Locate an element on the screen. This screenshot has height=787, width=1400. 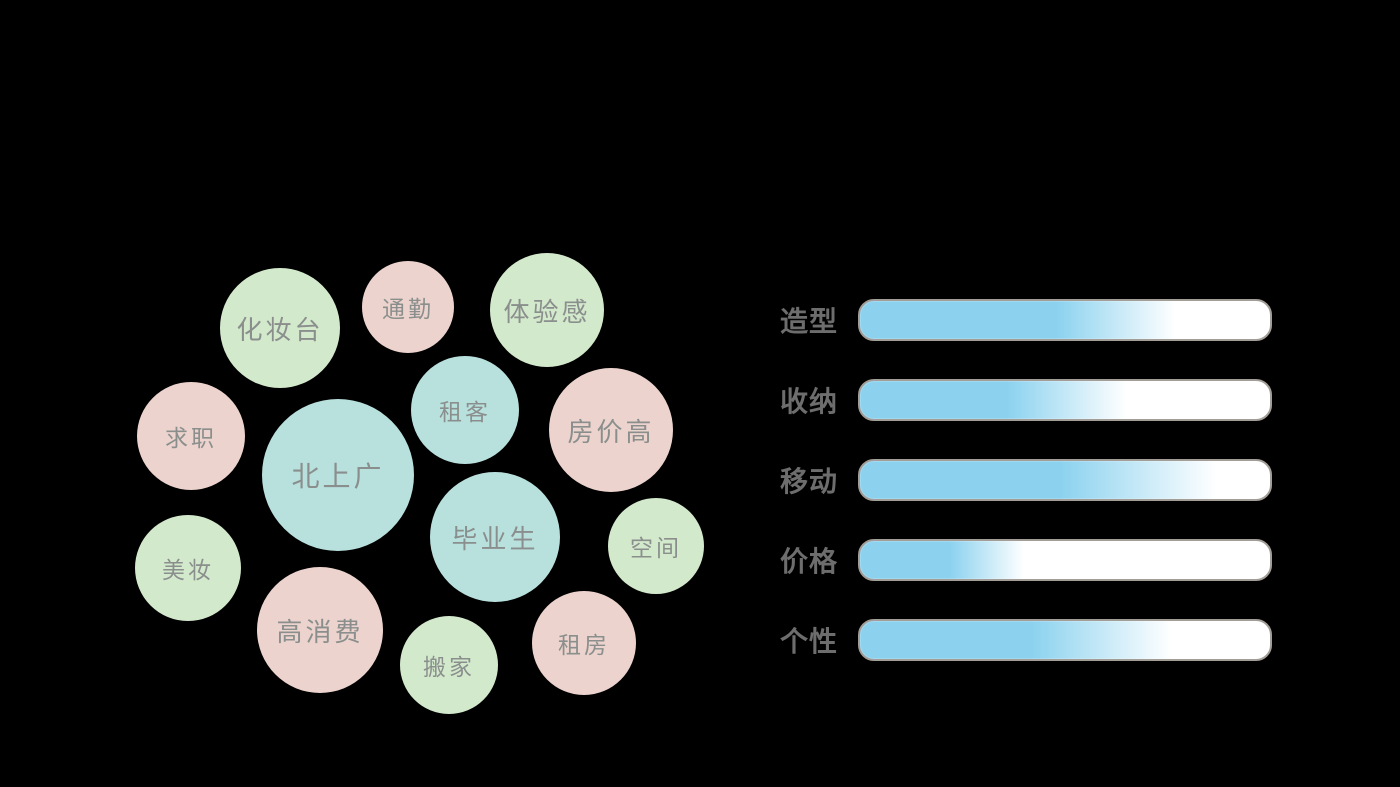
bubble: 毕业生 is located at coordinates (495, 537).